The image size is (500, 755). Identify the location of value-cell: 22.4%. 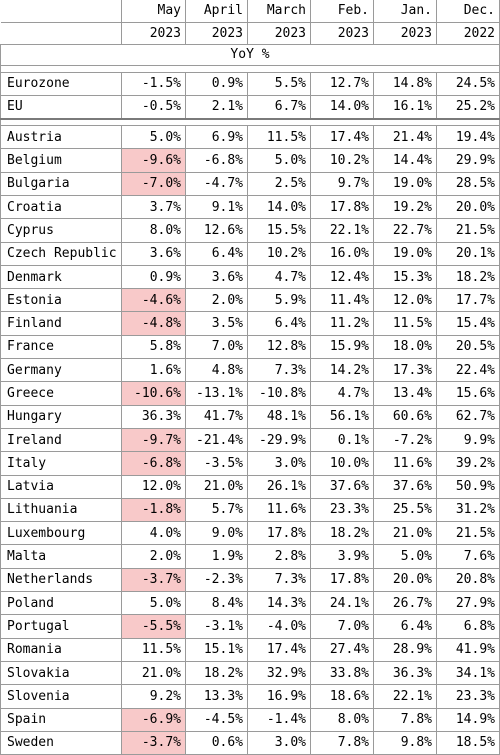
(468, 370).